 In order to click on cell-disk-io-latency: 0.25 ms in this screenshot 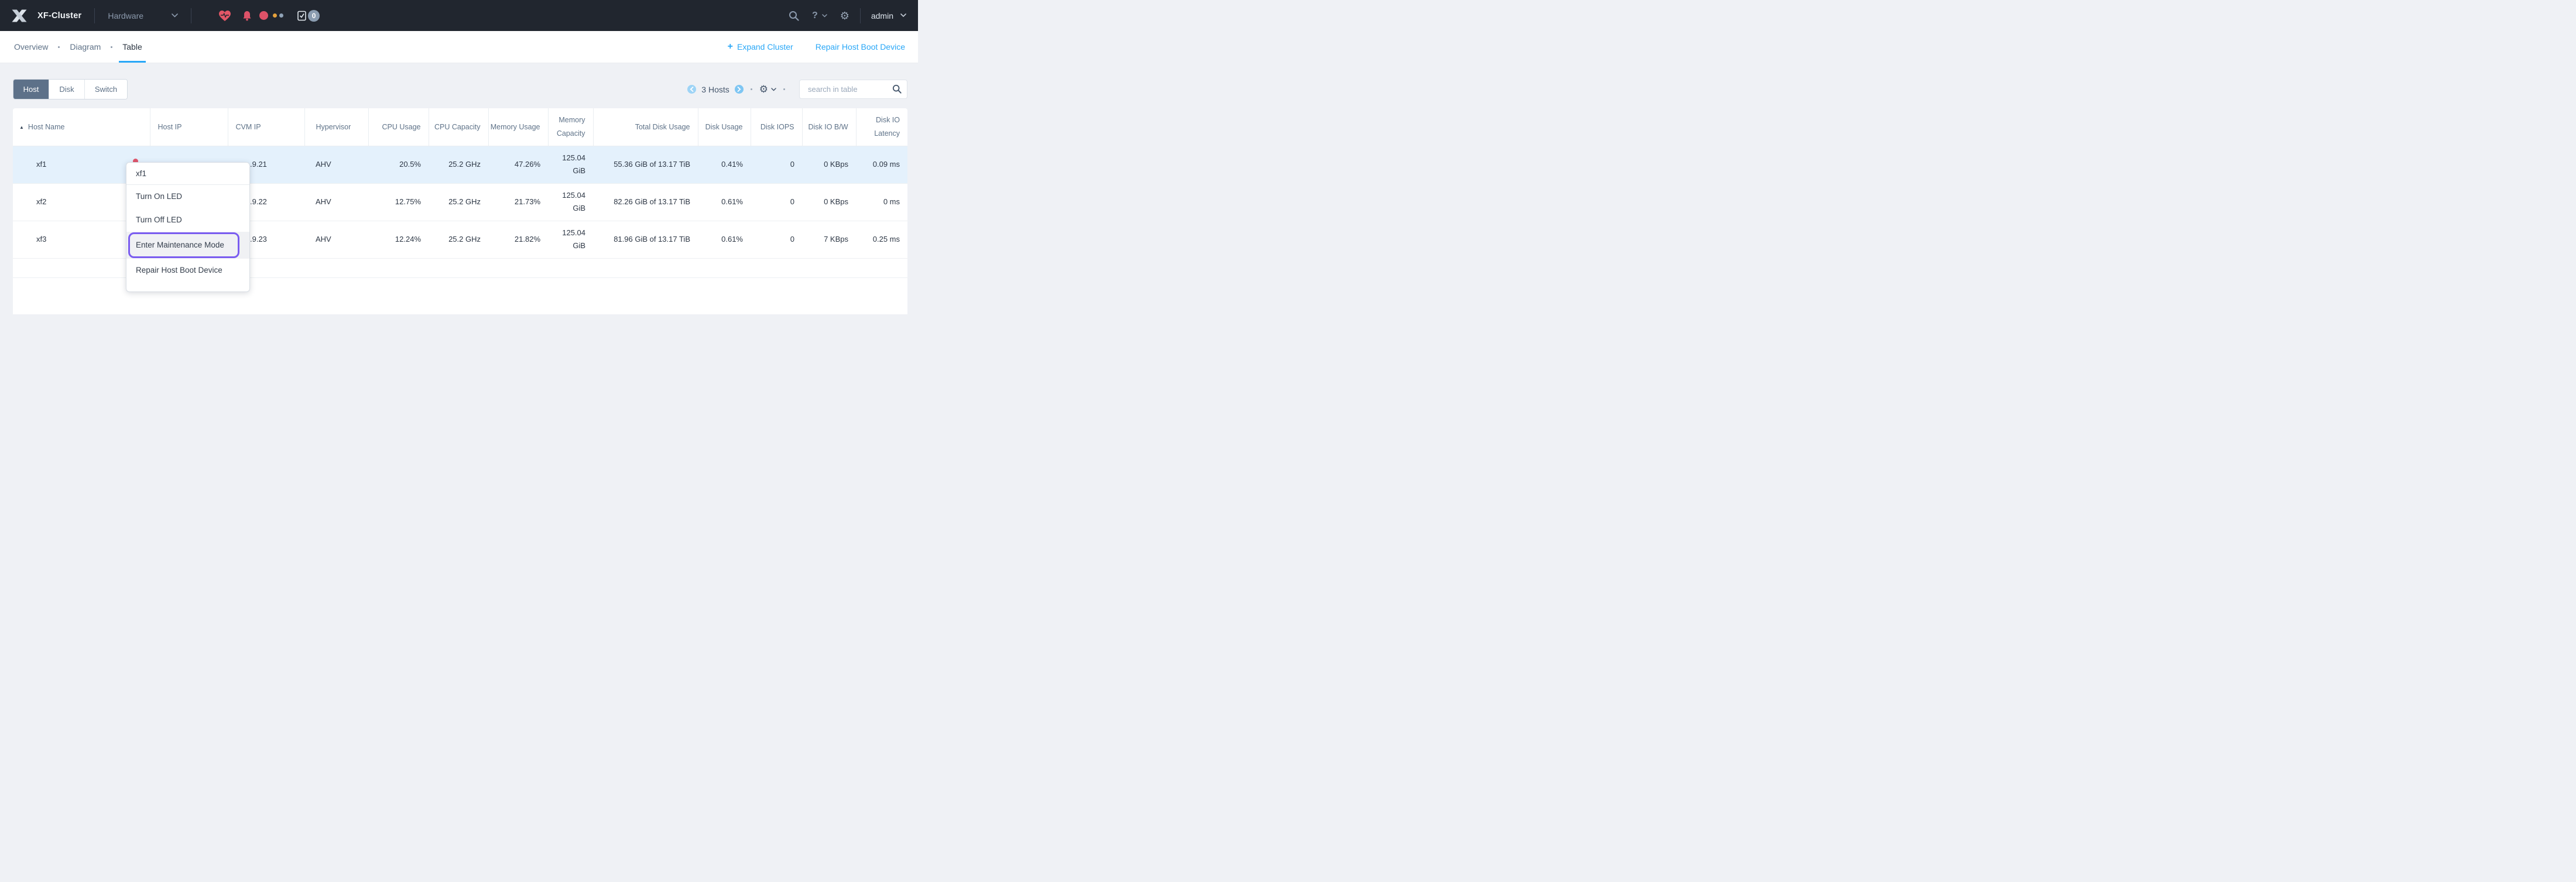, I will do `click(881, 240)`.